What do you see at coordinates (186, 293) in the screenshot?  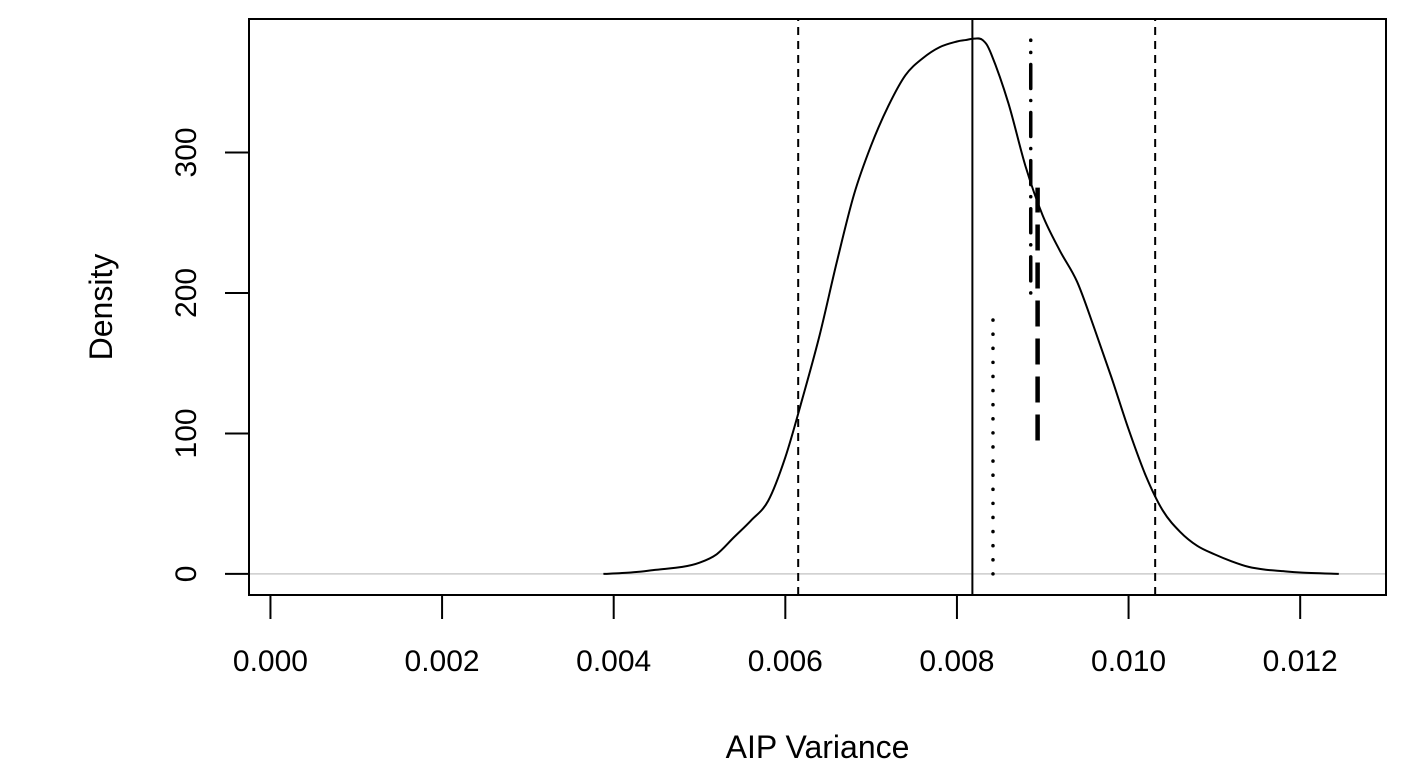 I see `y-tick-label: 200` at bounding box center [186, 293].